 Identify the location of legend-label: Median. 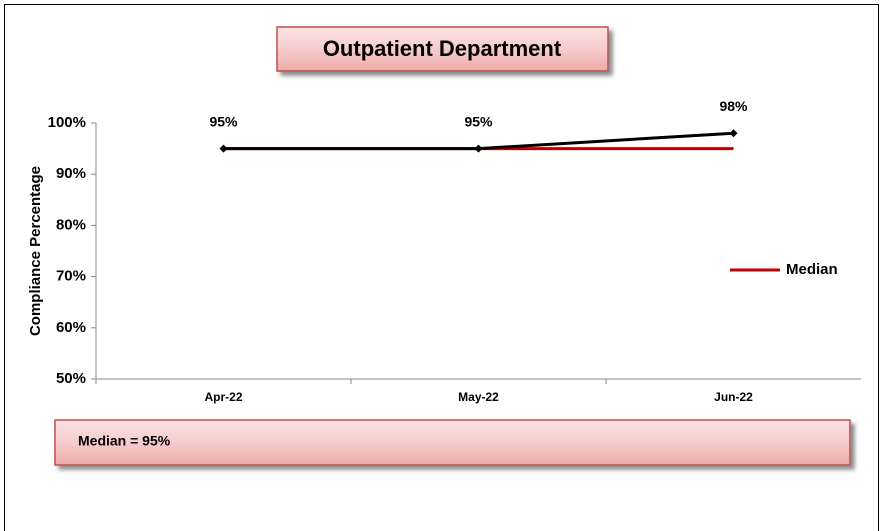
(812, 269).